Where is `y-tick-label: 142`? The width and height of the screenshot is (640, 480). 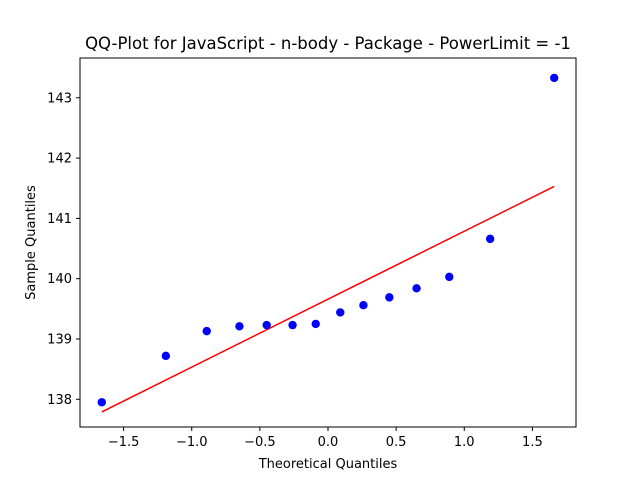
y-tick-label: 142 is located at coordinates (59, 159).